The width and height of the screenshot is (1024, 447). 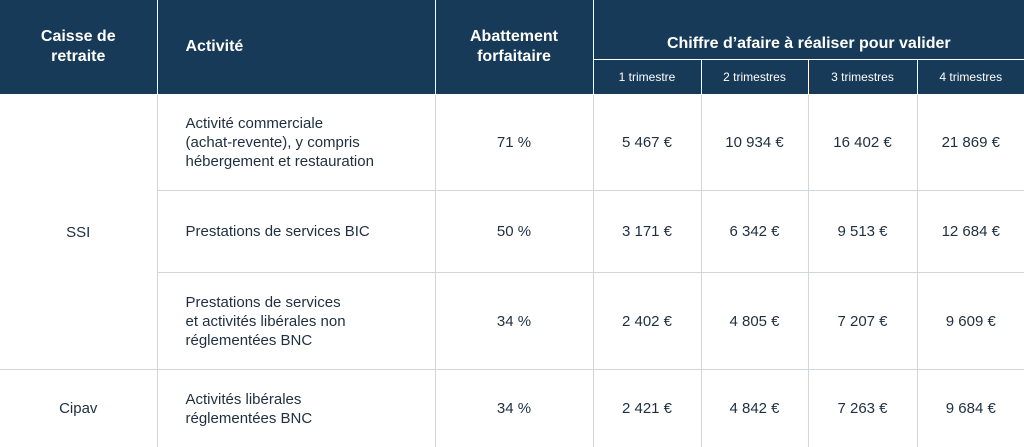 I want to click on abattement-cell: 50 %, so click(x=514, y=231).